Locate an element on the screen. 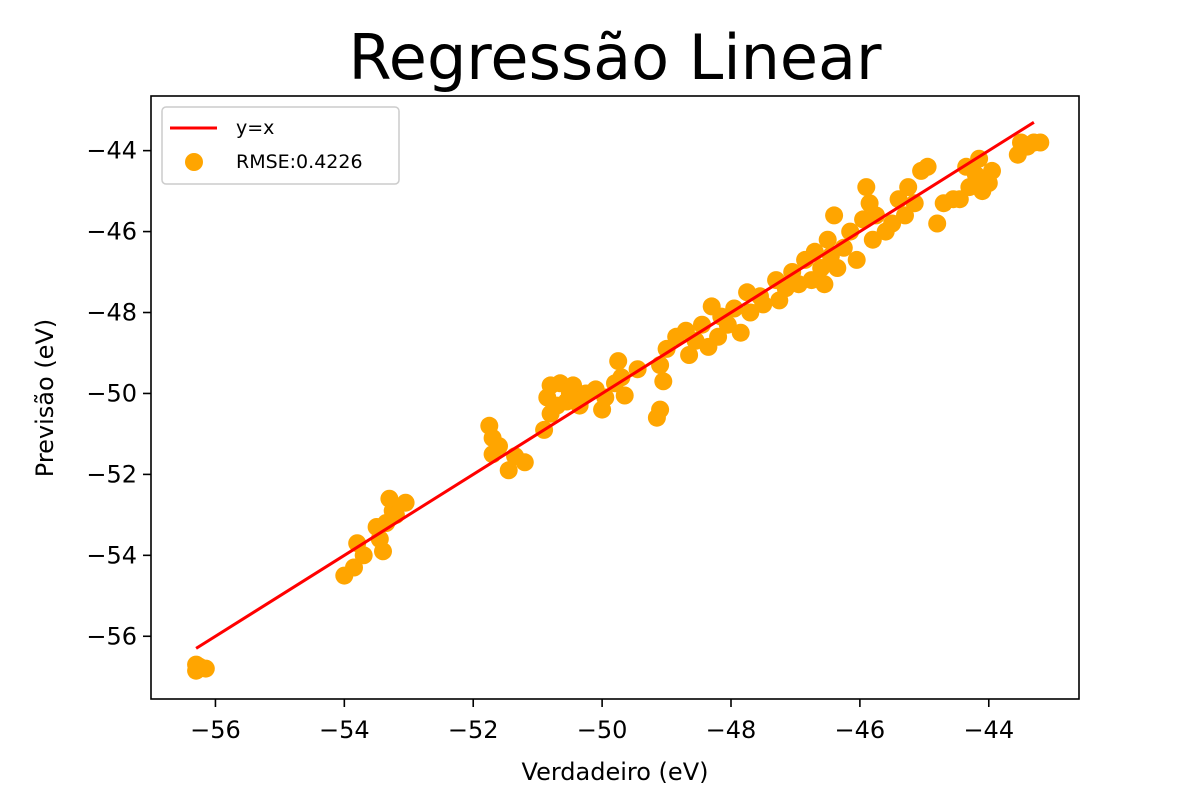 This screenshot has width=1200, height=800. y-tick-label: −52 is located at coordinates (111, 474).